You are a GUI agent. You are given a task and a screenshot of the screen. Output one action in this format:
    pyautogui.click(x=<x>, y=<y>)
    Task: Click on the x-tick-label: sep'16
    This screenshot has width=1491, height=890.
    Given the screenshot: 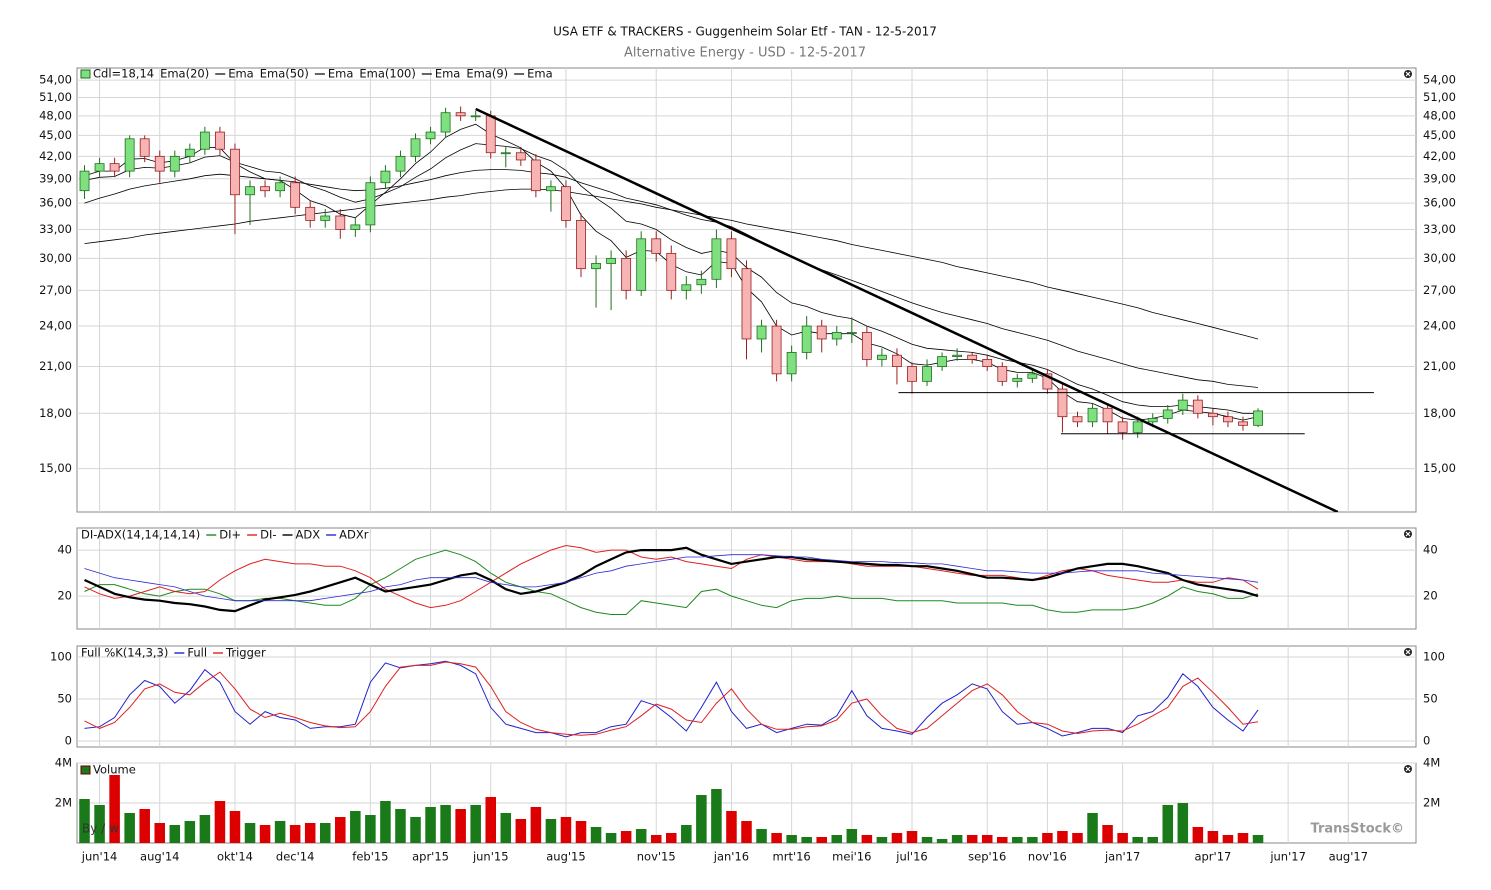 What is the action you would take?
    pyautogui.click(x=987, y=857)
    